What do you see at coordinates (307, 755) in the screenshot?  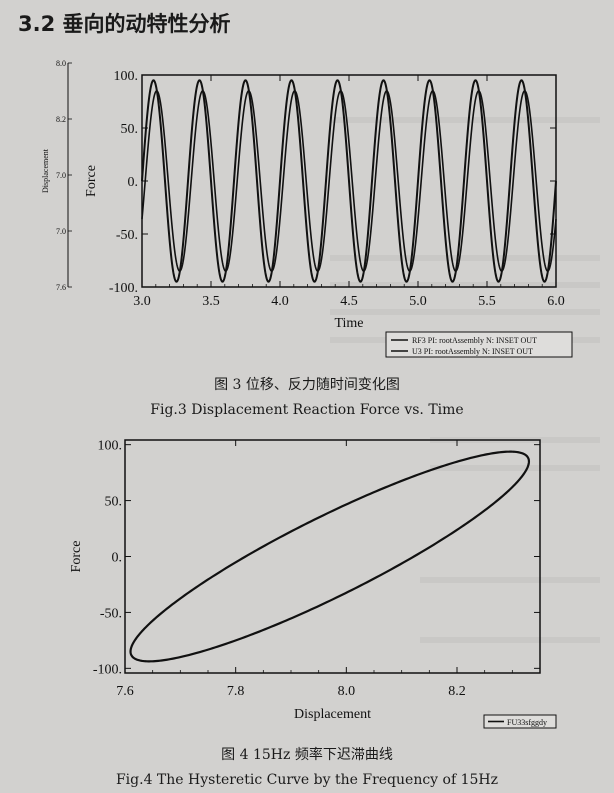 I see `figure-4-caption-cn: 图 4 15Hz 频率下迟滞曲线` at bounding box center [307, 755].